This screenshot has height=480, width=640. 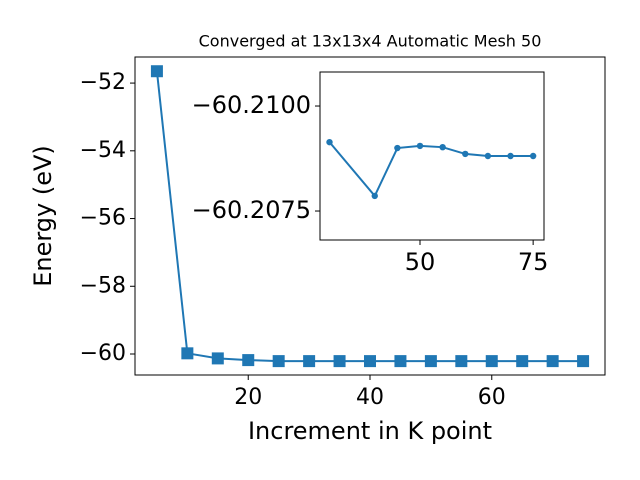 What do you see at coordinates (492, 397) in the screenshot?
I see `x-tick-label: 60` at bounding box center [492, 397].